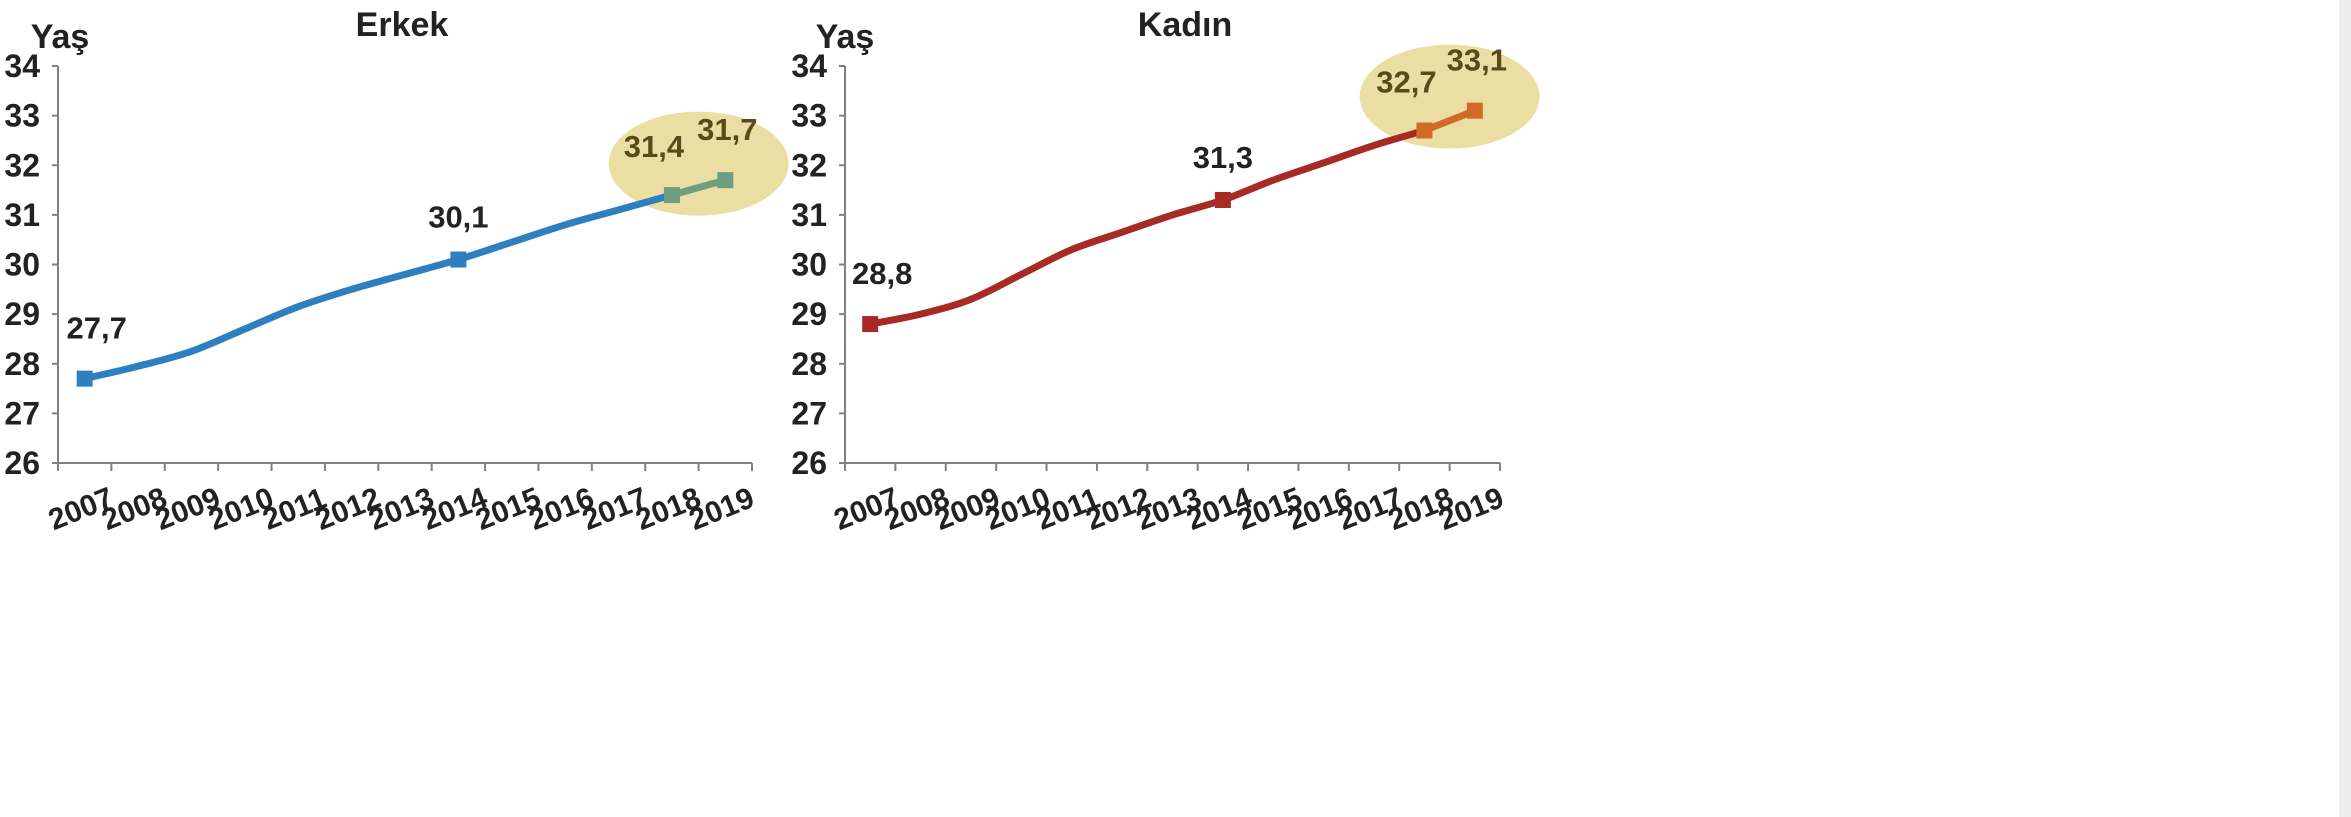 This screenshot has width=2351, height=817. What do you see at coordinates (1406, 82) in the screenshot?
I see `data-label: 32,7` at bounding box center [1406, 82].